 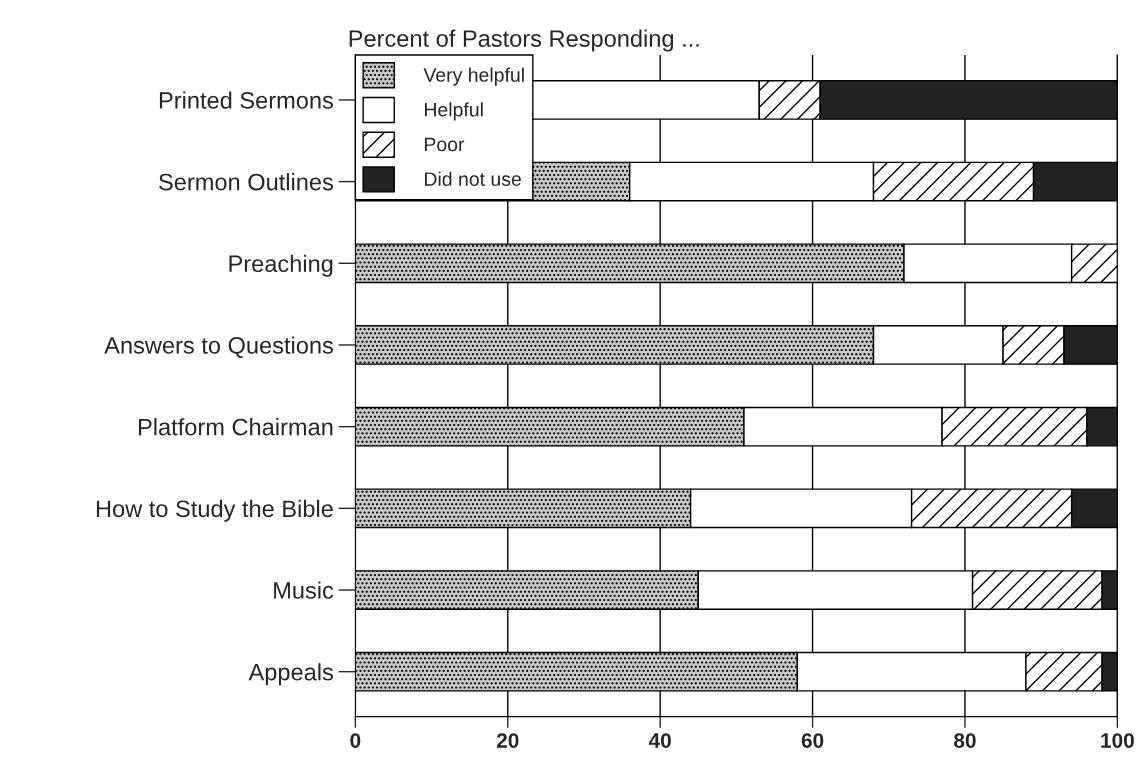 I want to click on y-tick-label: Answers to Questions, so click(x=218, y=347).